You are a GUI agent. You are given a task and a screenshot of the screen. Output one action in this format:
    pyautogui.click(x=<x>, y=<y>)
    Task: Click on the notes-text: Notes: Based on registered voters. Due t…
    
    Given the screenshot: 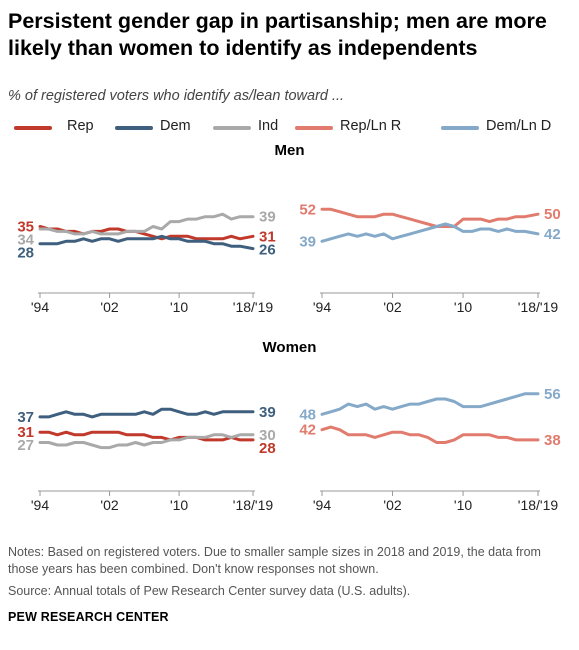 What is the action you would take?
    pyautogui.click(x=274, y=560)
    